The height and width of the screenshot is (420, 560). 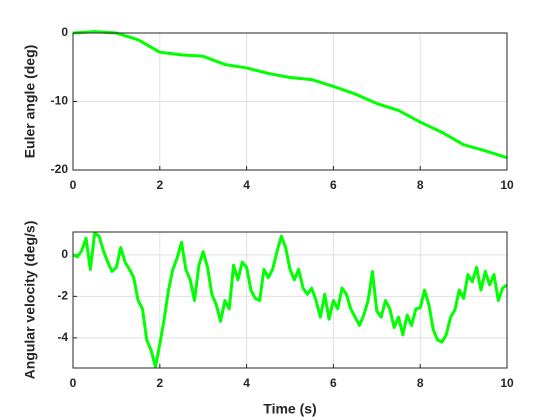 What do you see at coordinates (30, 300) in the screenshot?
I see `y-axis-title: Angular velocity (deg/s)` at bounding box center [30, 300].